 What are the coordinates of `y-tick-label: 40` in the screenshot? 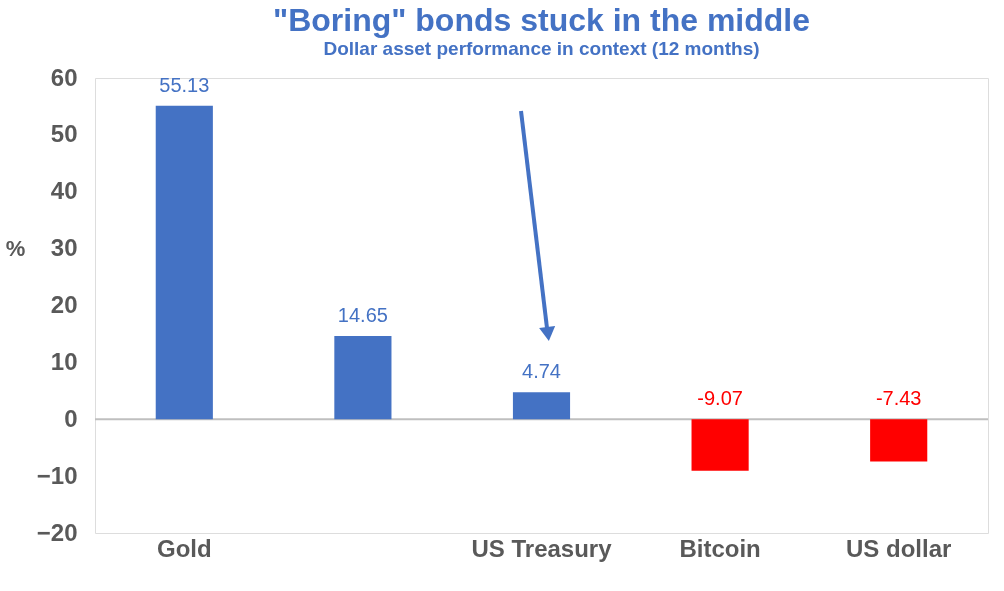 It's located at (64, 191).